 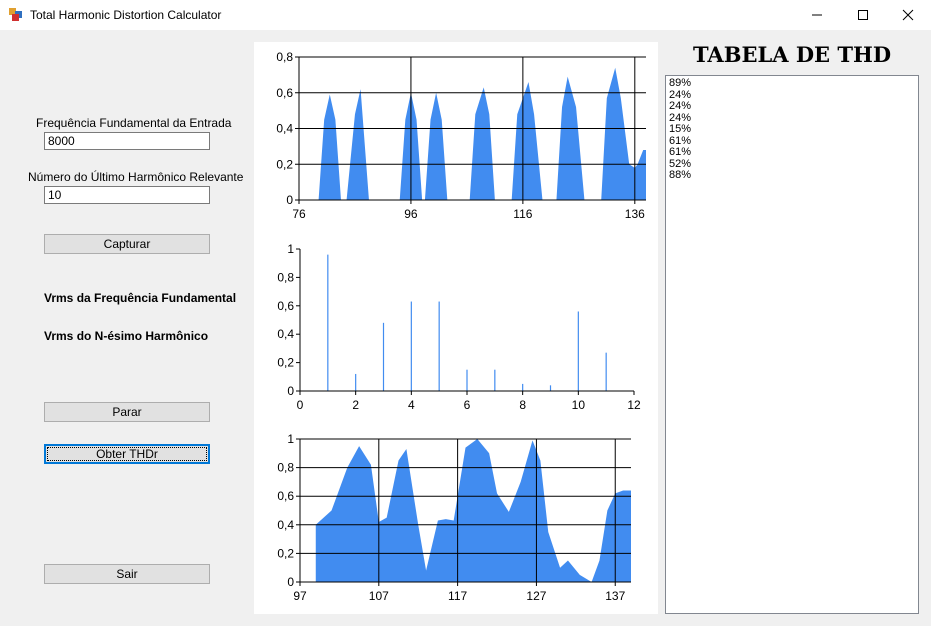 What do you see at coordinates (467, 405) in the screenshot?
I see `x-tick-label: 6` at bounding box center [467, 405].